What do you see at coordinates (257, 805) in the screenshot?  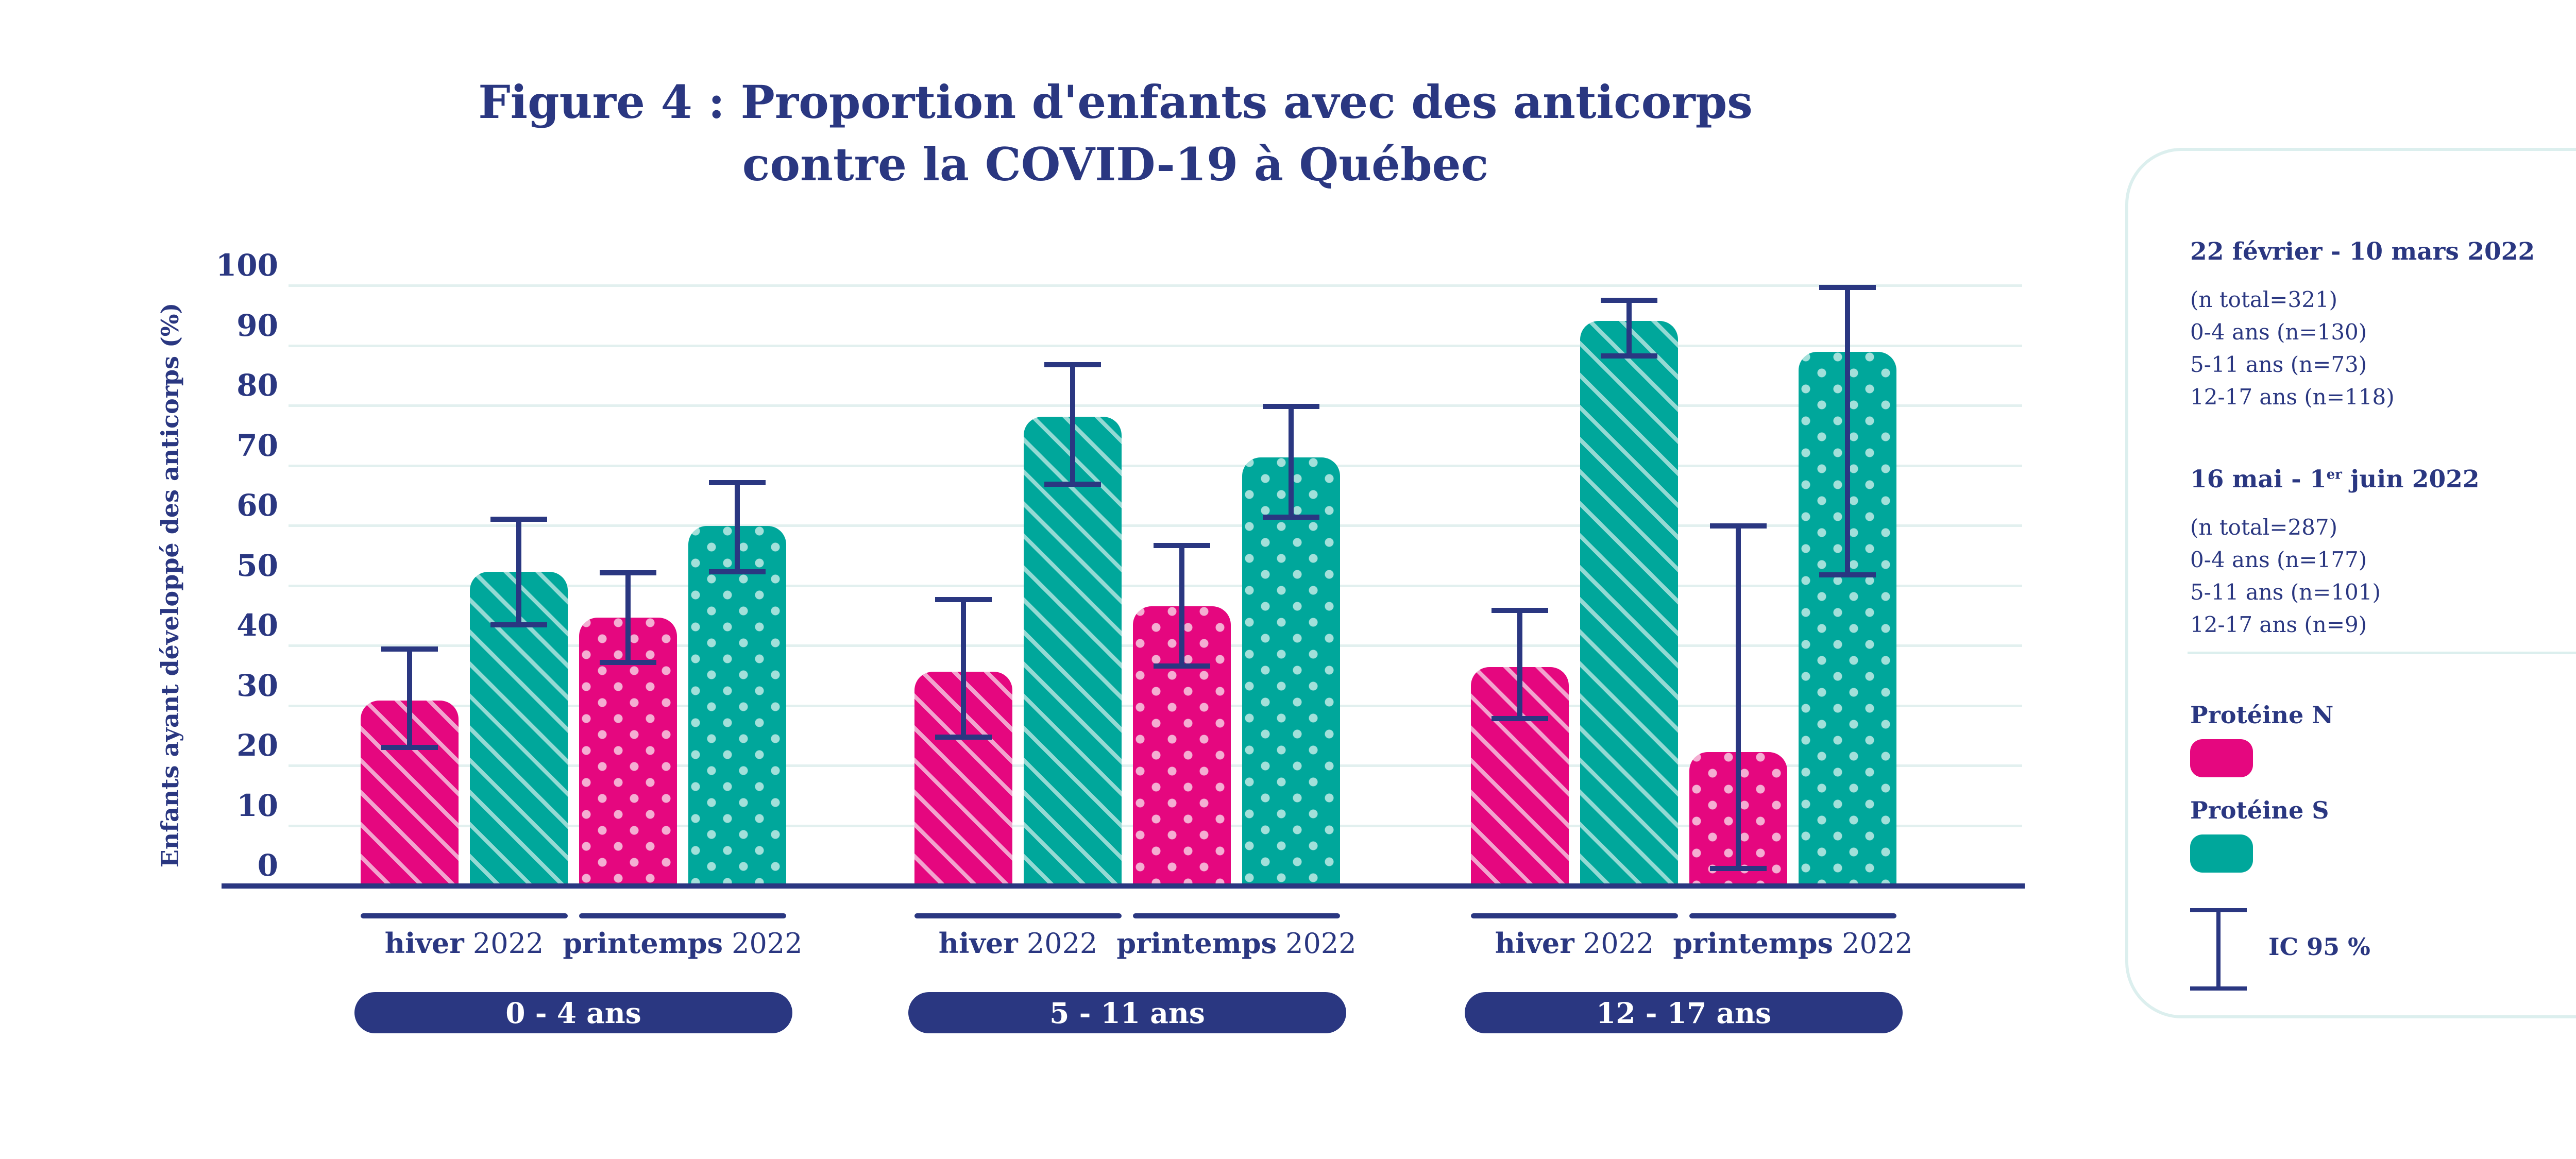 I see `y-tick-label-10: 10` at bounding box center [257, 805].